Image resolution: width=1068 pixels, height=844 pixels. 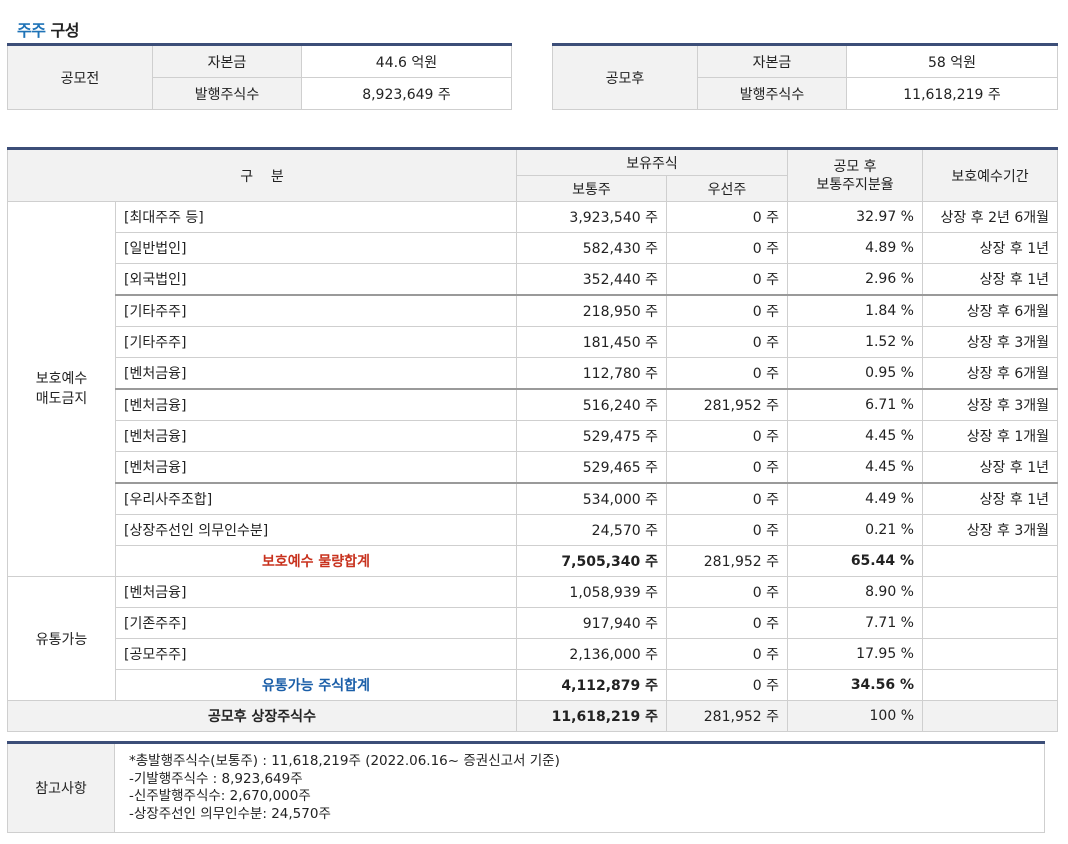 What do you see at coordinates (591, 436) in the screenshot?
I see `row-common: 529,475 주` at bounding box center [591, 436].